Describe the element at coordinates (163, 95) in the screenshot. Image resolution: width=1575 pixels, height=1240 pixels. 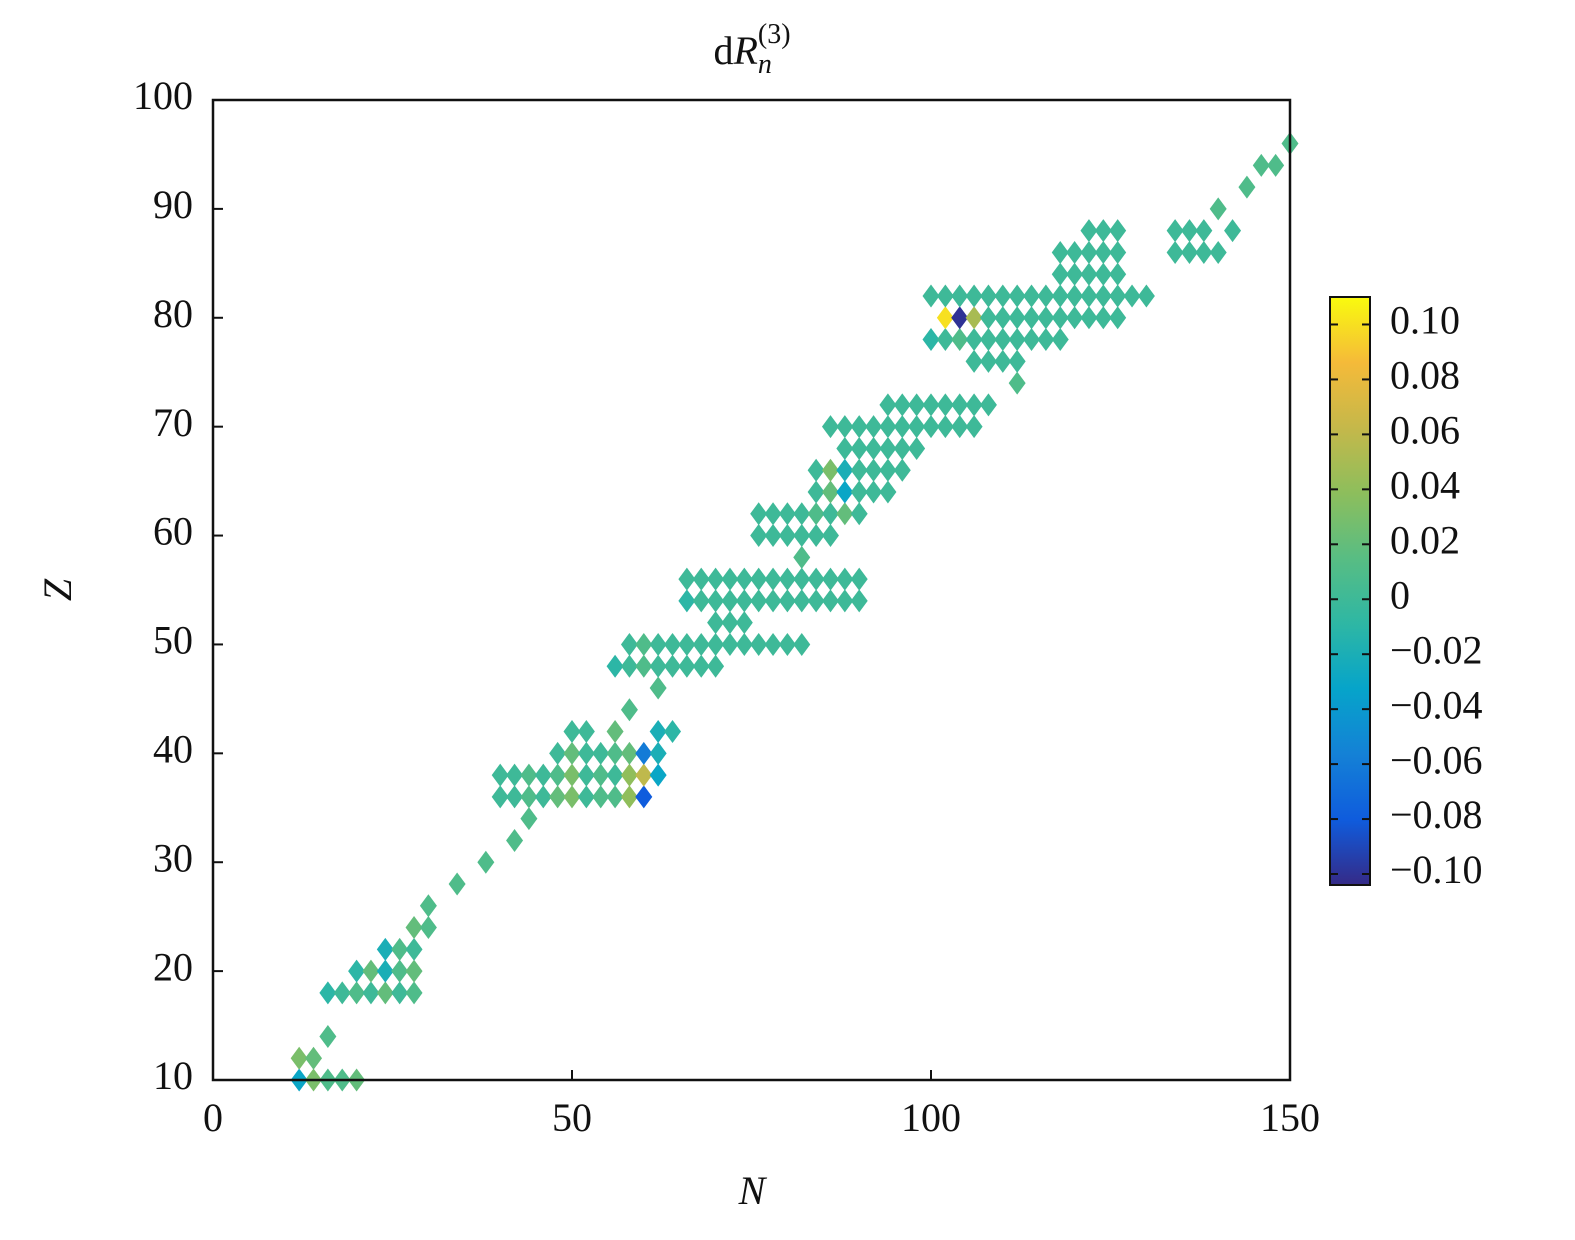
I see `y-tick-label: 100` at that location.